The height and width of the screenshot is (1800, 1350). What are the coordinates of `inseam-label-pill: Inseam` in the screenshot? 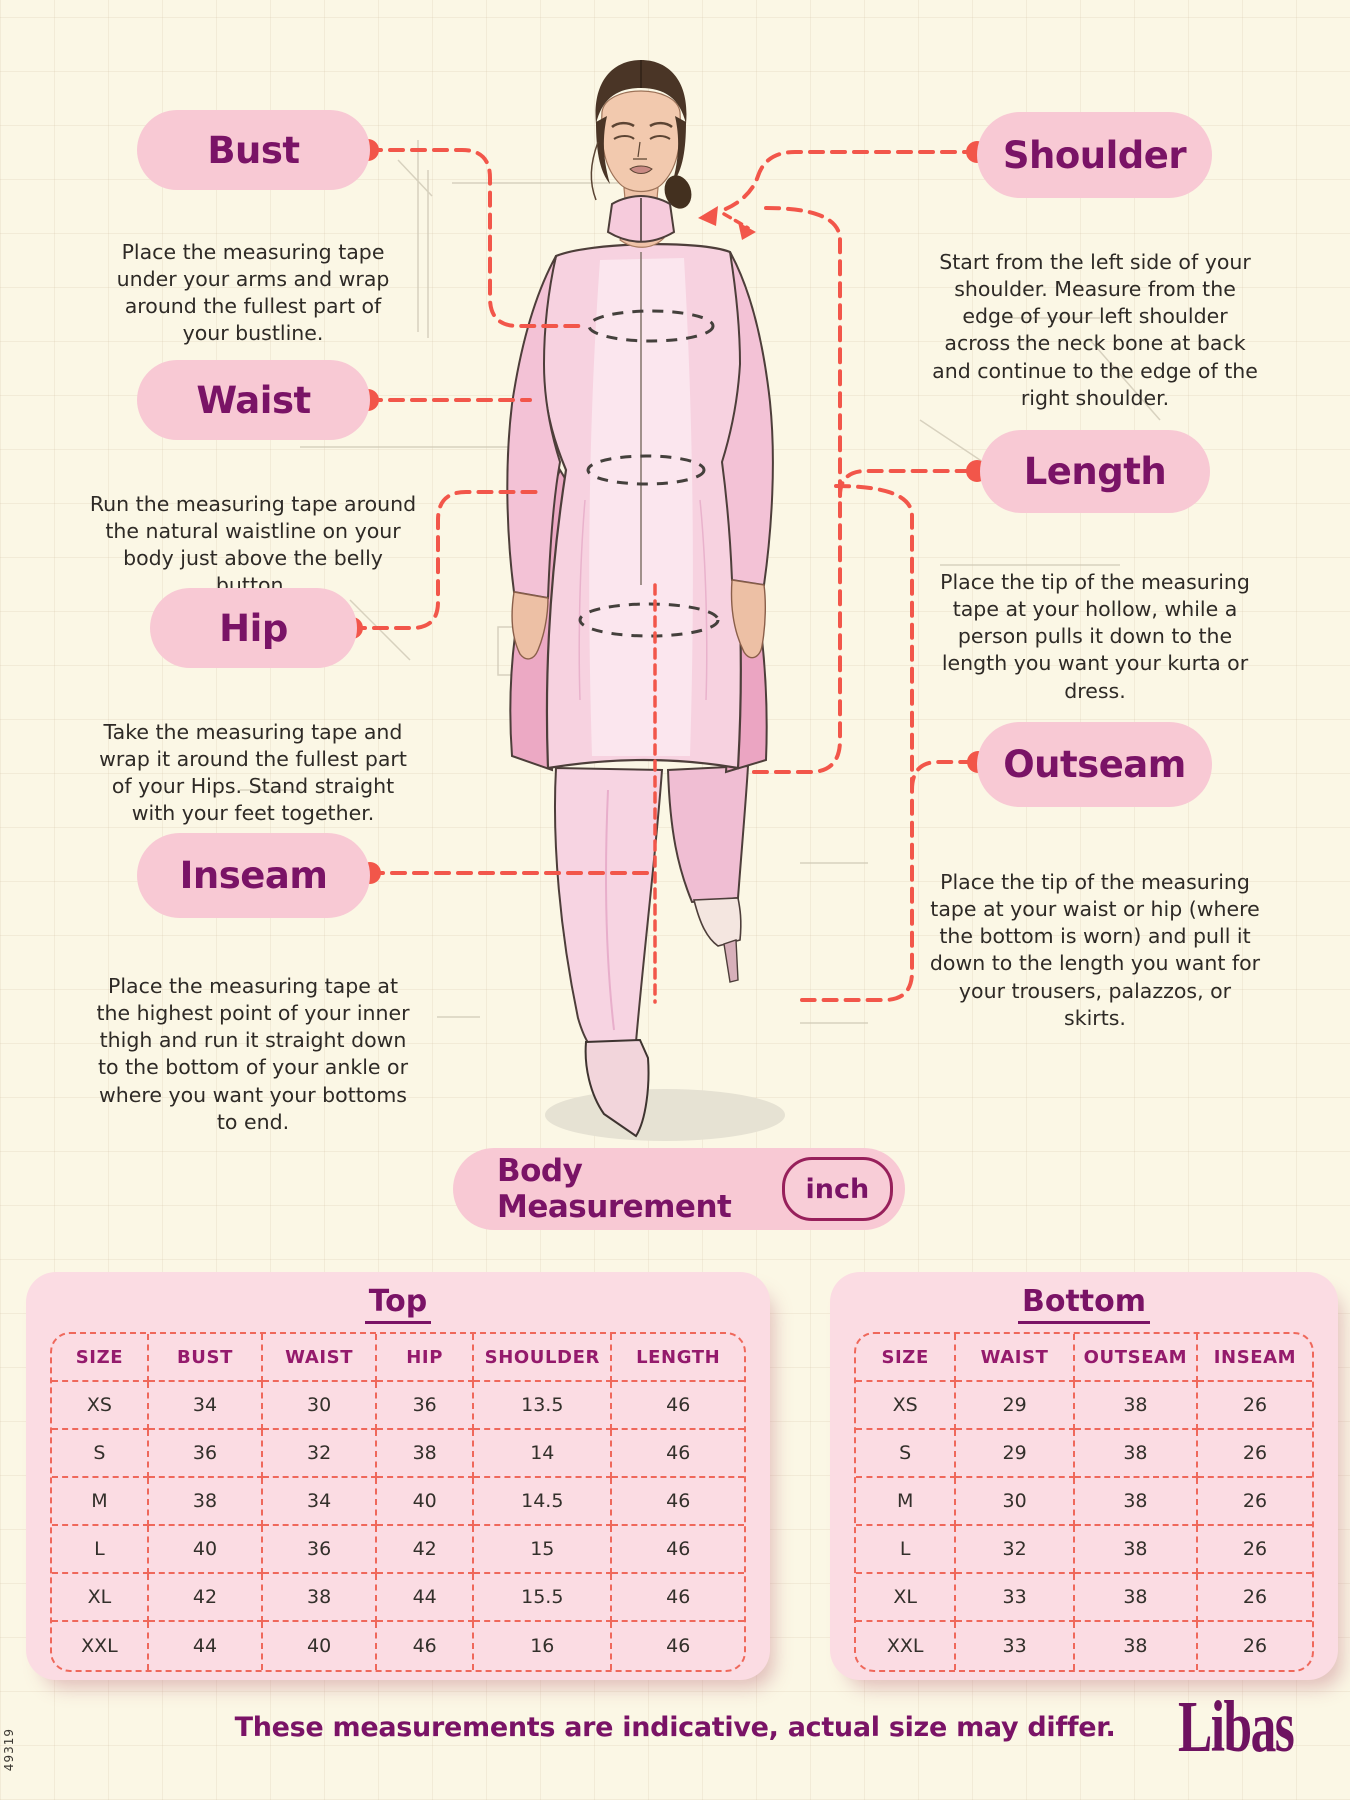 It's located at (253, 875).